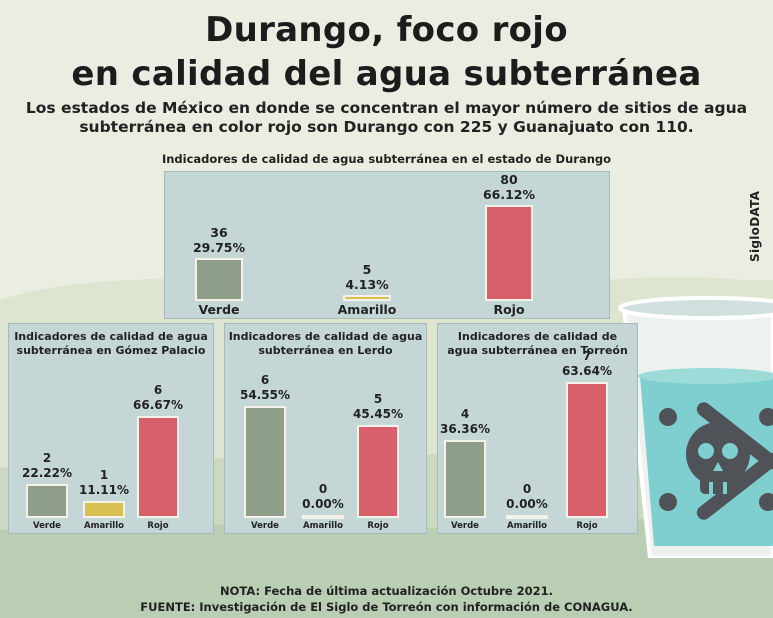 The width and height of the screenshot is (773, 618). What do you see at coordinates (587, 363) in the screenshot?
I see `torreon-value-label-rojo: 7 63.64%` at bounding box center [587, 363].